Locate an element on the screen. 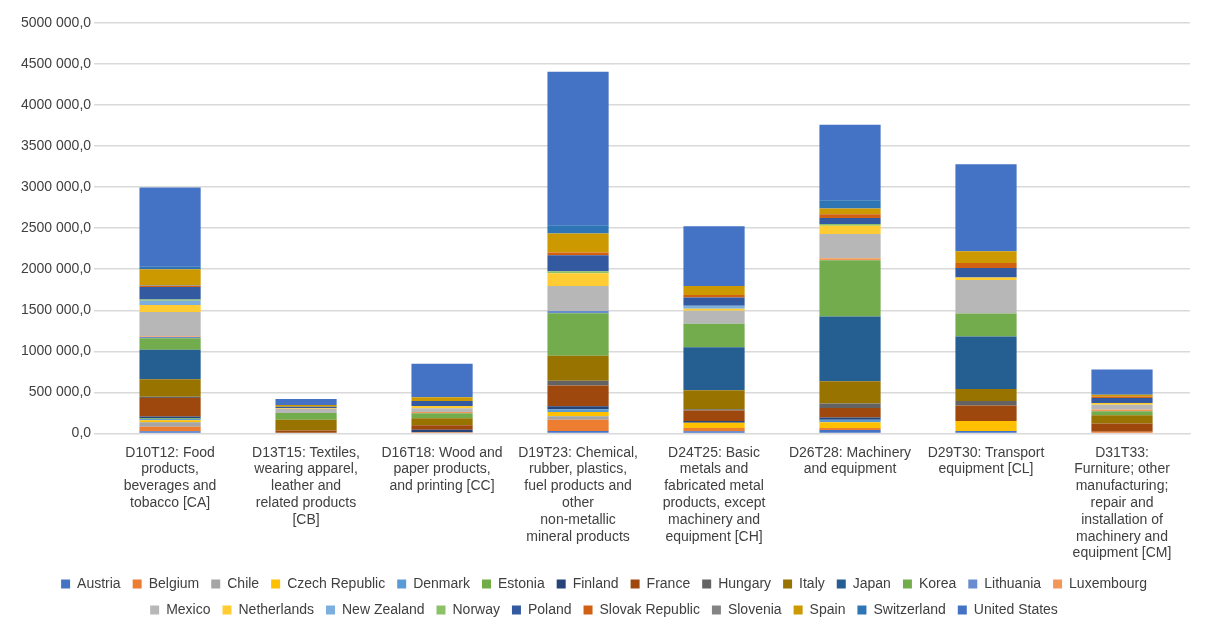 This screenshot has width=1208, height=640. x-tick-label: D10T12: Food products, beverages and tobacco [CA] is located at coordinates (170, 477).